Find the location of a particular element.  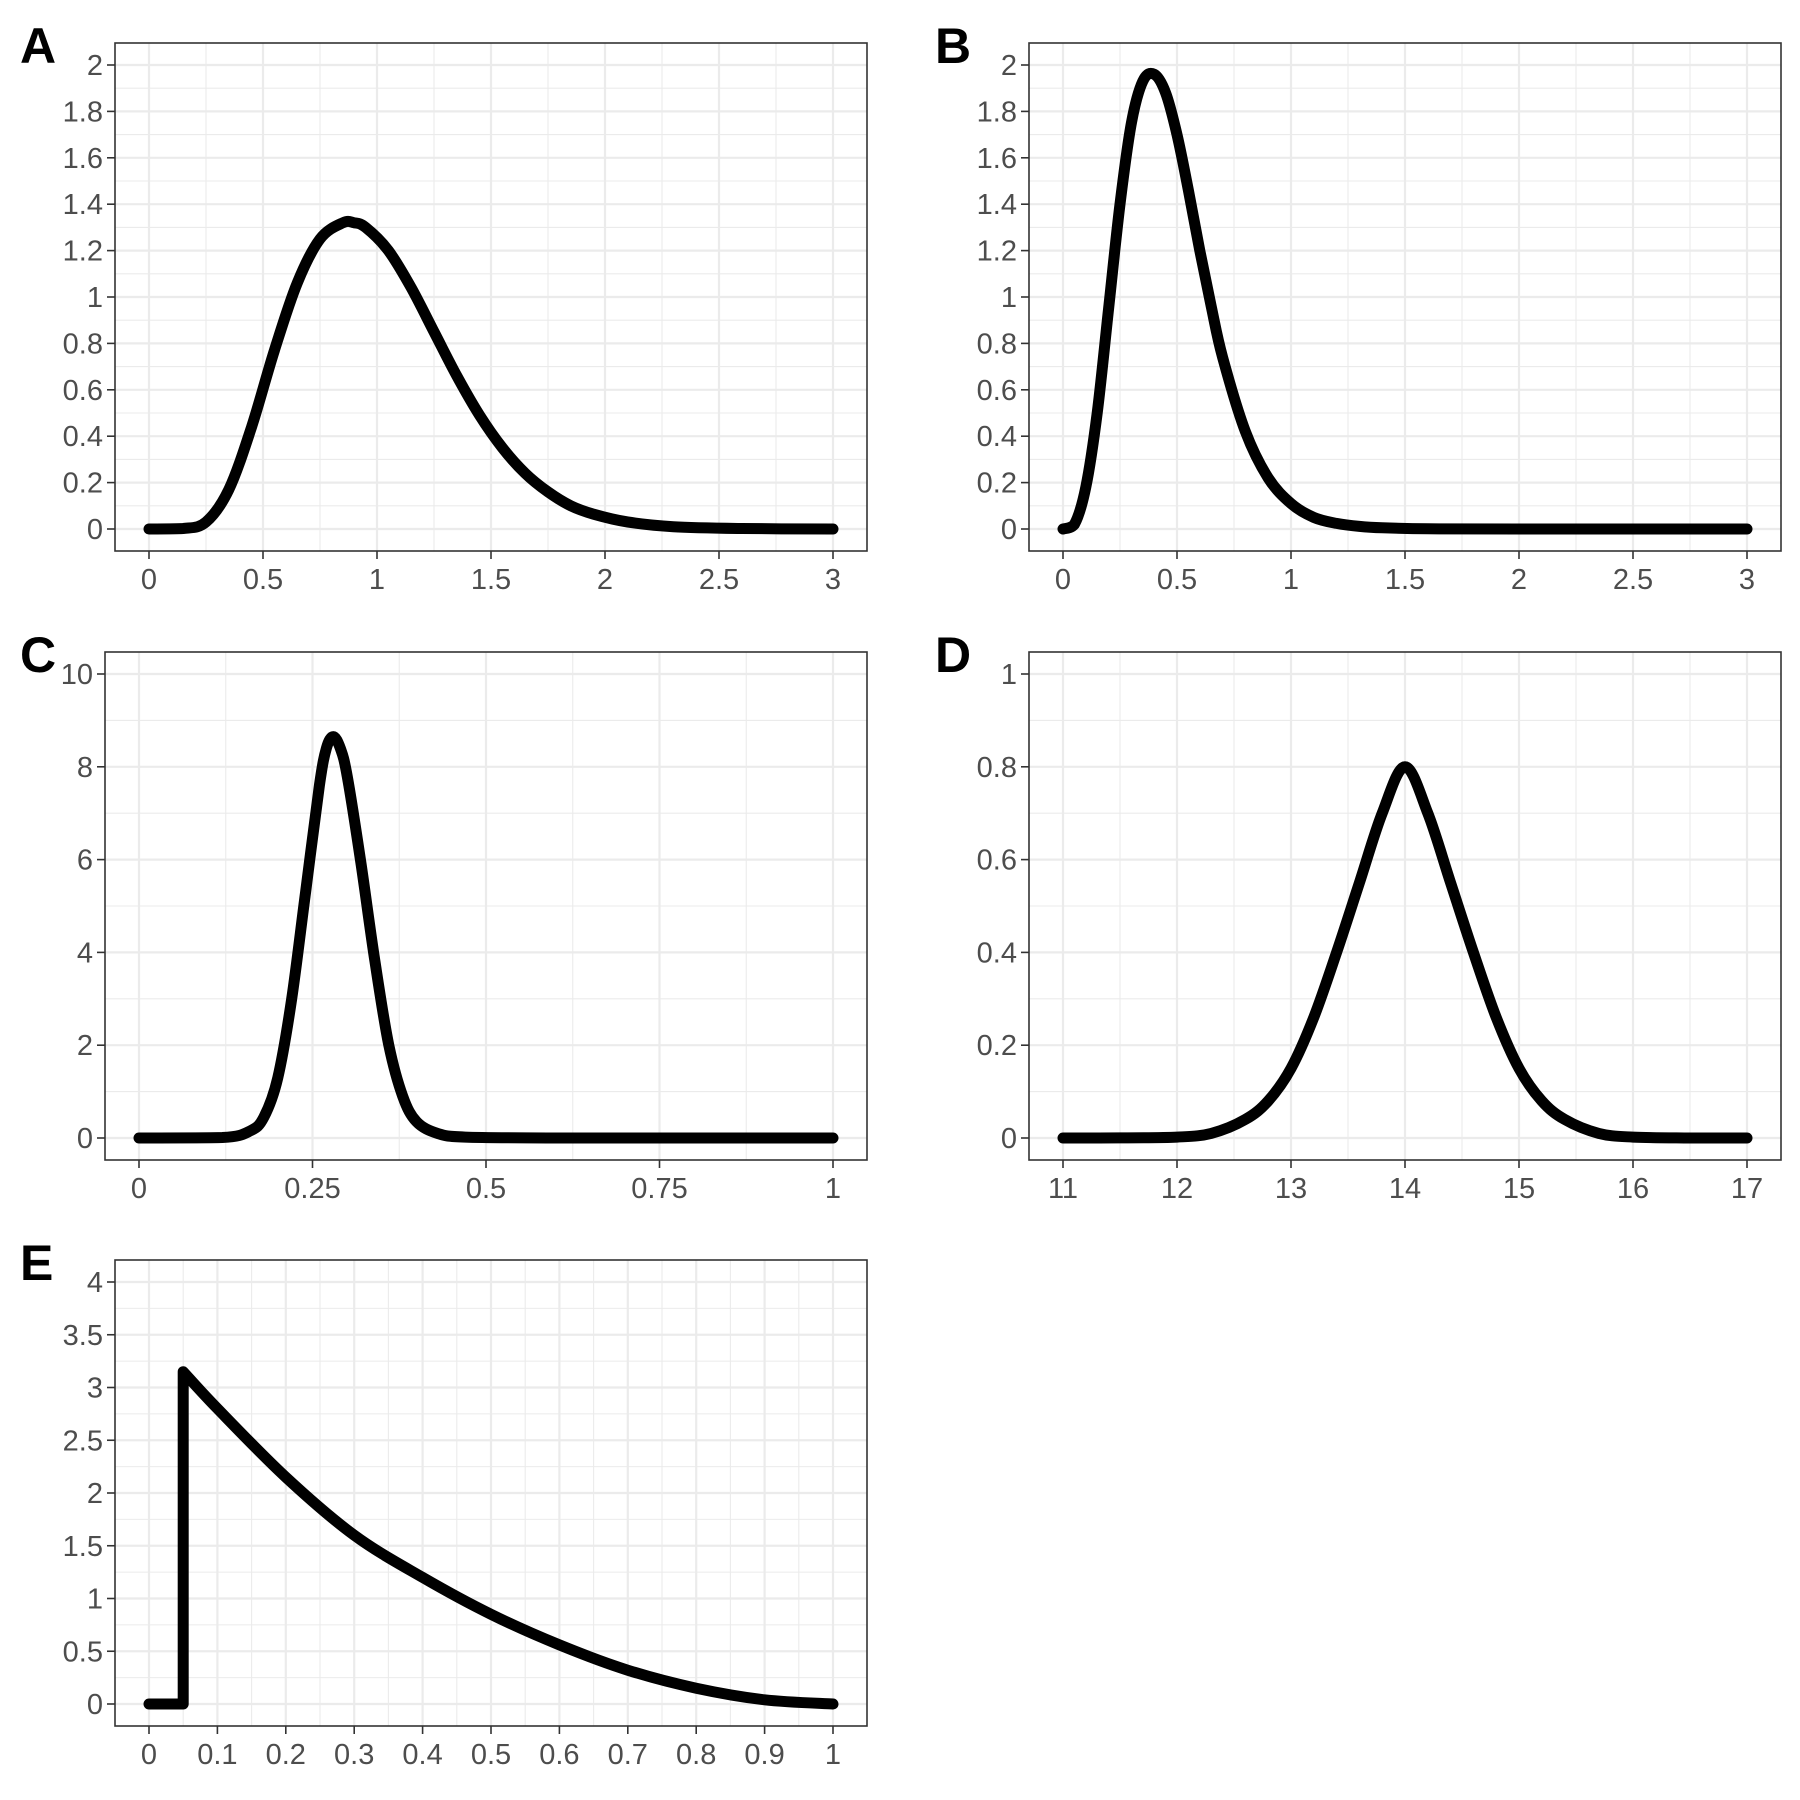

panel-e-y-tick-label: 1 is located at coordinates (95, 1600).